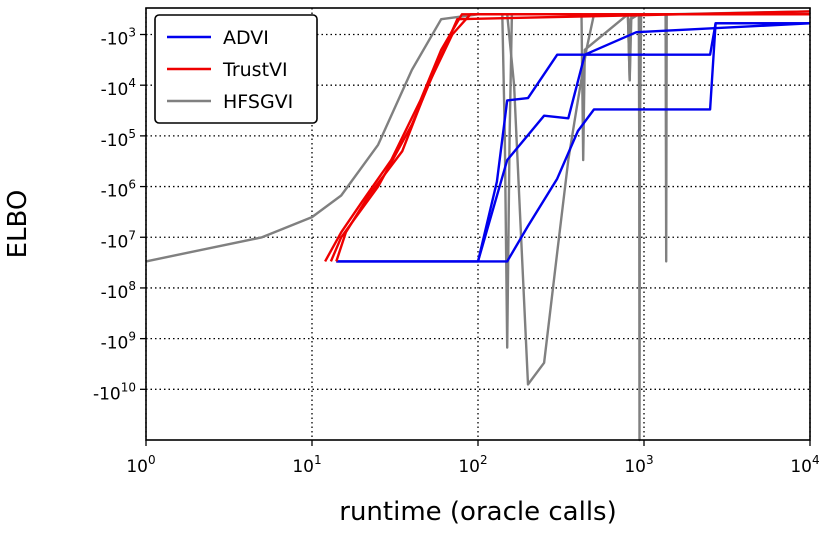  I want to click on legend-box, so click(236, 69).